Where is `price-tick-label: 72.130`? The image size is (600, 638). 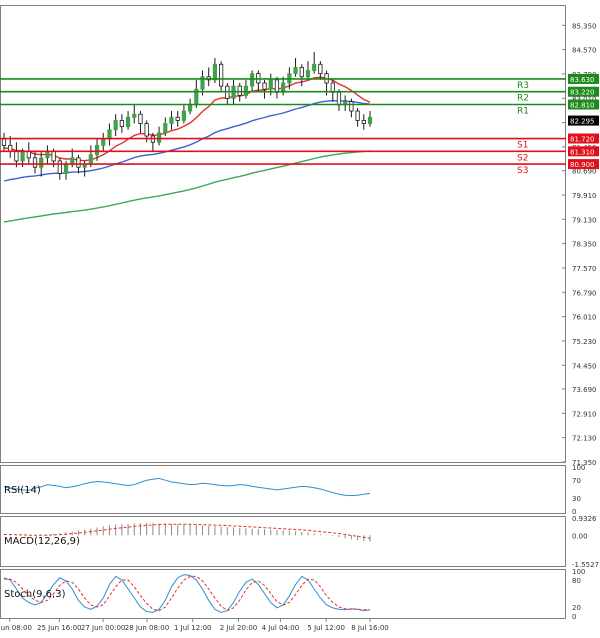
price-tick-label: 72.130 is located at coordinates (584, 439).